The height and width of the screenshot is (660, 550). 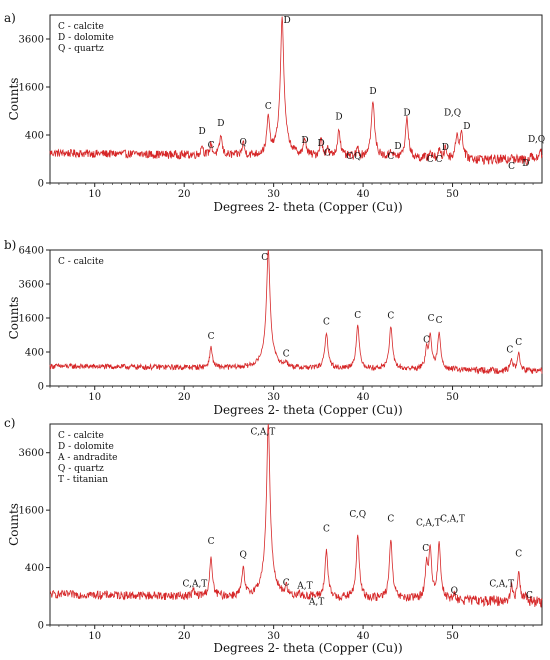 I want to click on panel-label: c), so click(x=9, y=423).